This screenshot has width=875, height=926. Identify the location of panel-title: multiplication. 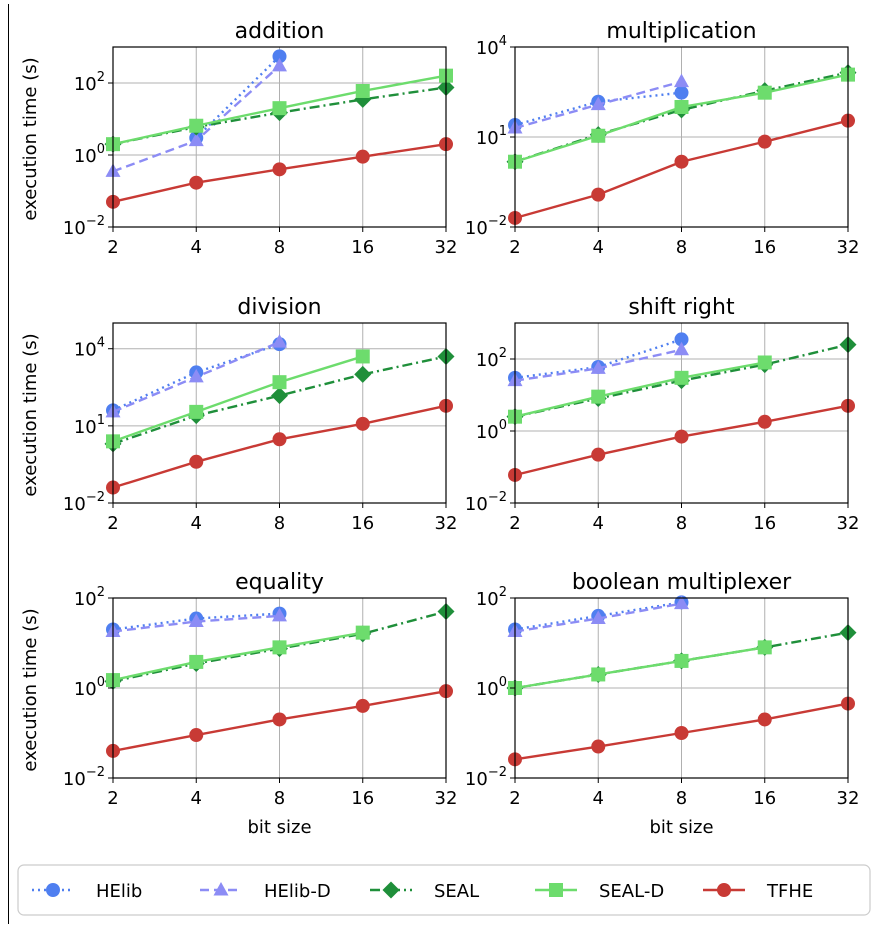
(681, 31).